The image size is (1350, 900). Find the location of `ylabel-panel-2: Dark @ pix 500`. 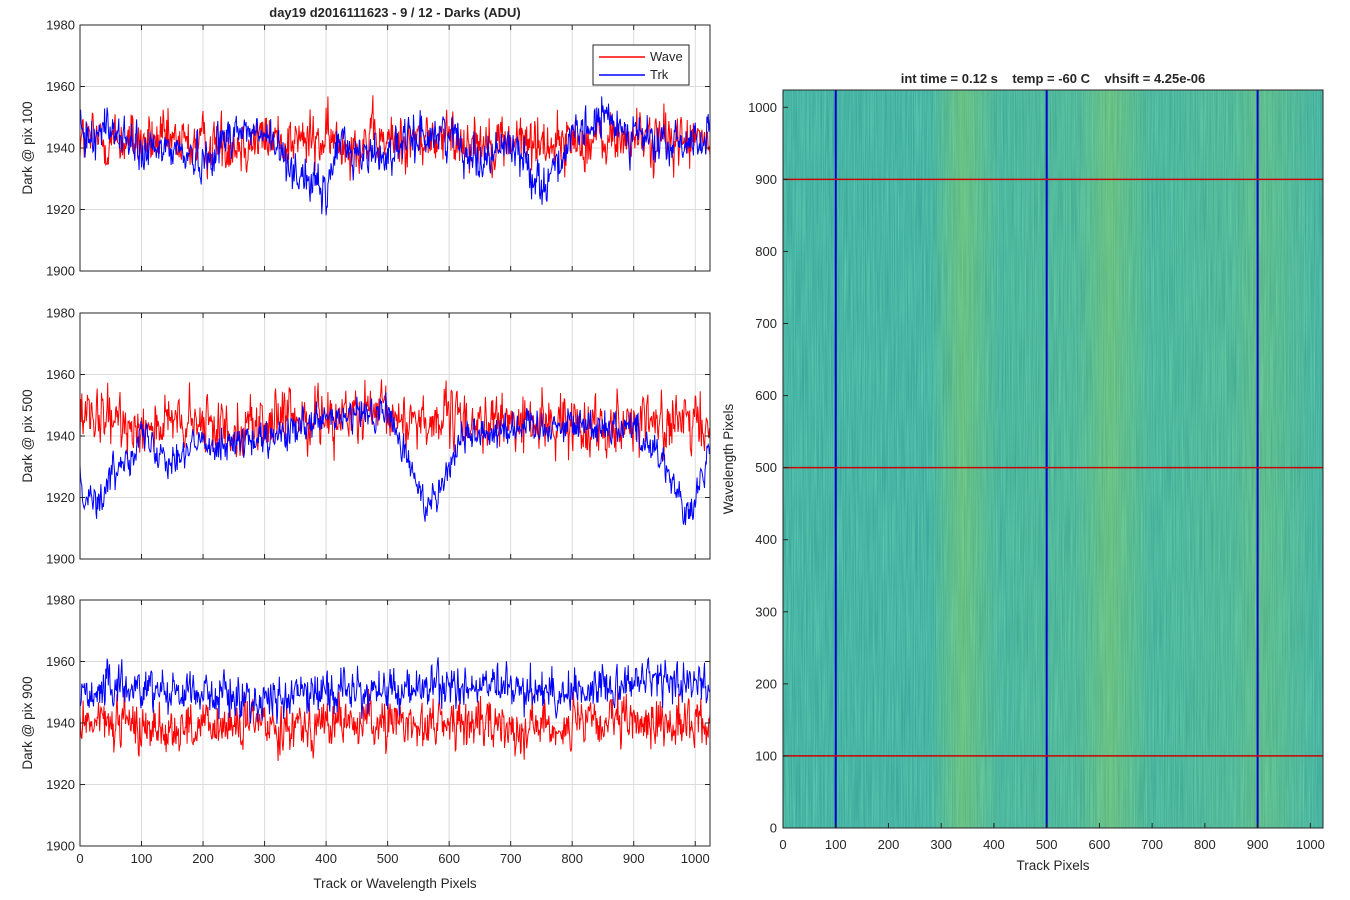

ylabel-panel-2: Dark @ pix 500 is located at coordinates (27, 435).